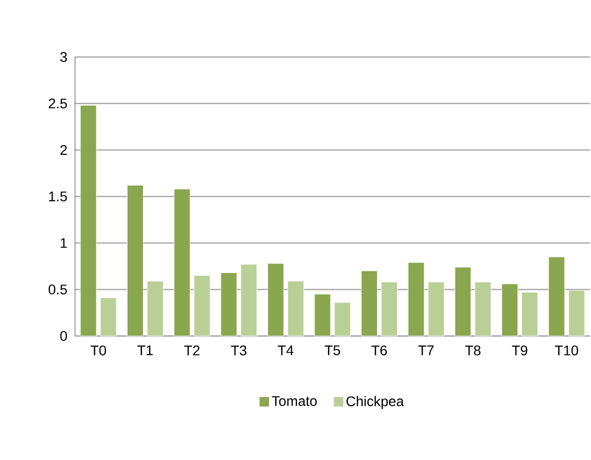 This screenshot has height=460, width=591. I want to click on legend-label: Tomato, so click(294, 401).